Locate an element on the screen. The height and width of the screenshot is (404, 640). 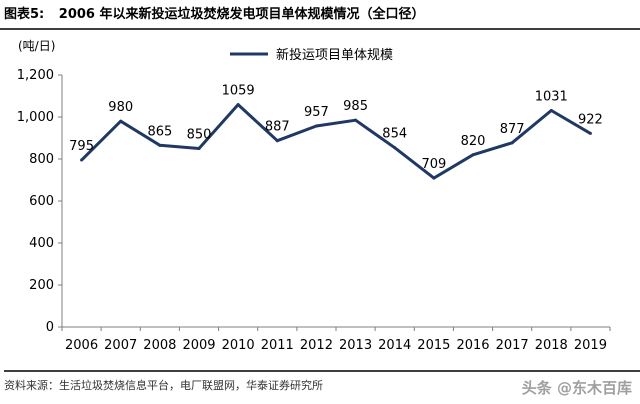
data-label: 922 is located at coordinates (590, 119).